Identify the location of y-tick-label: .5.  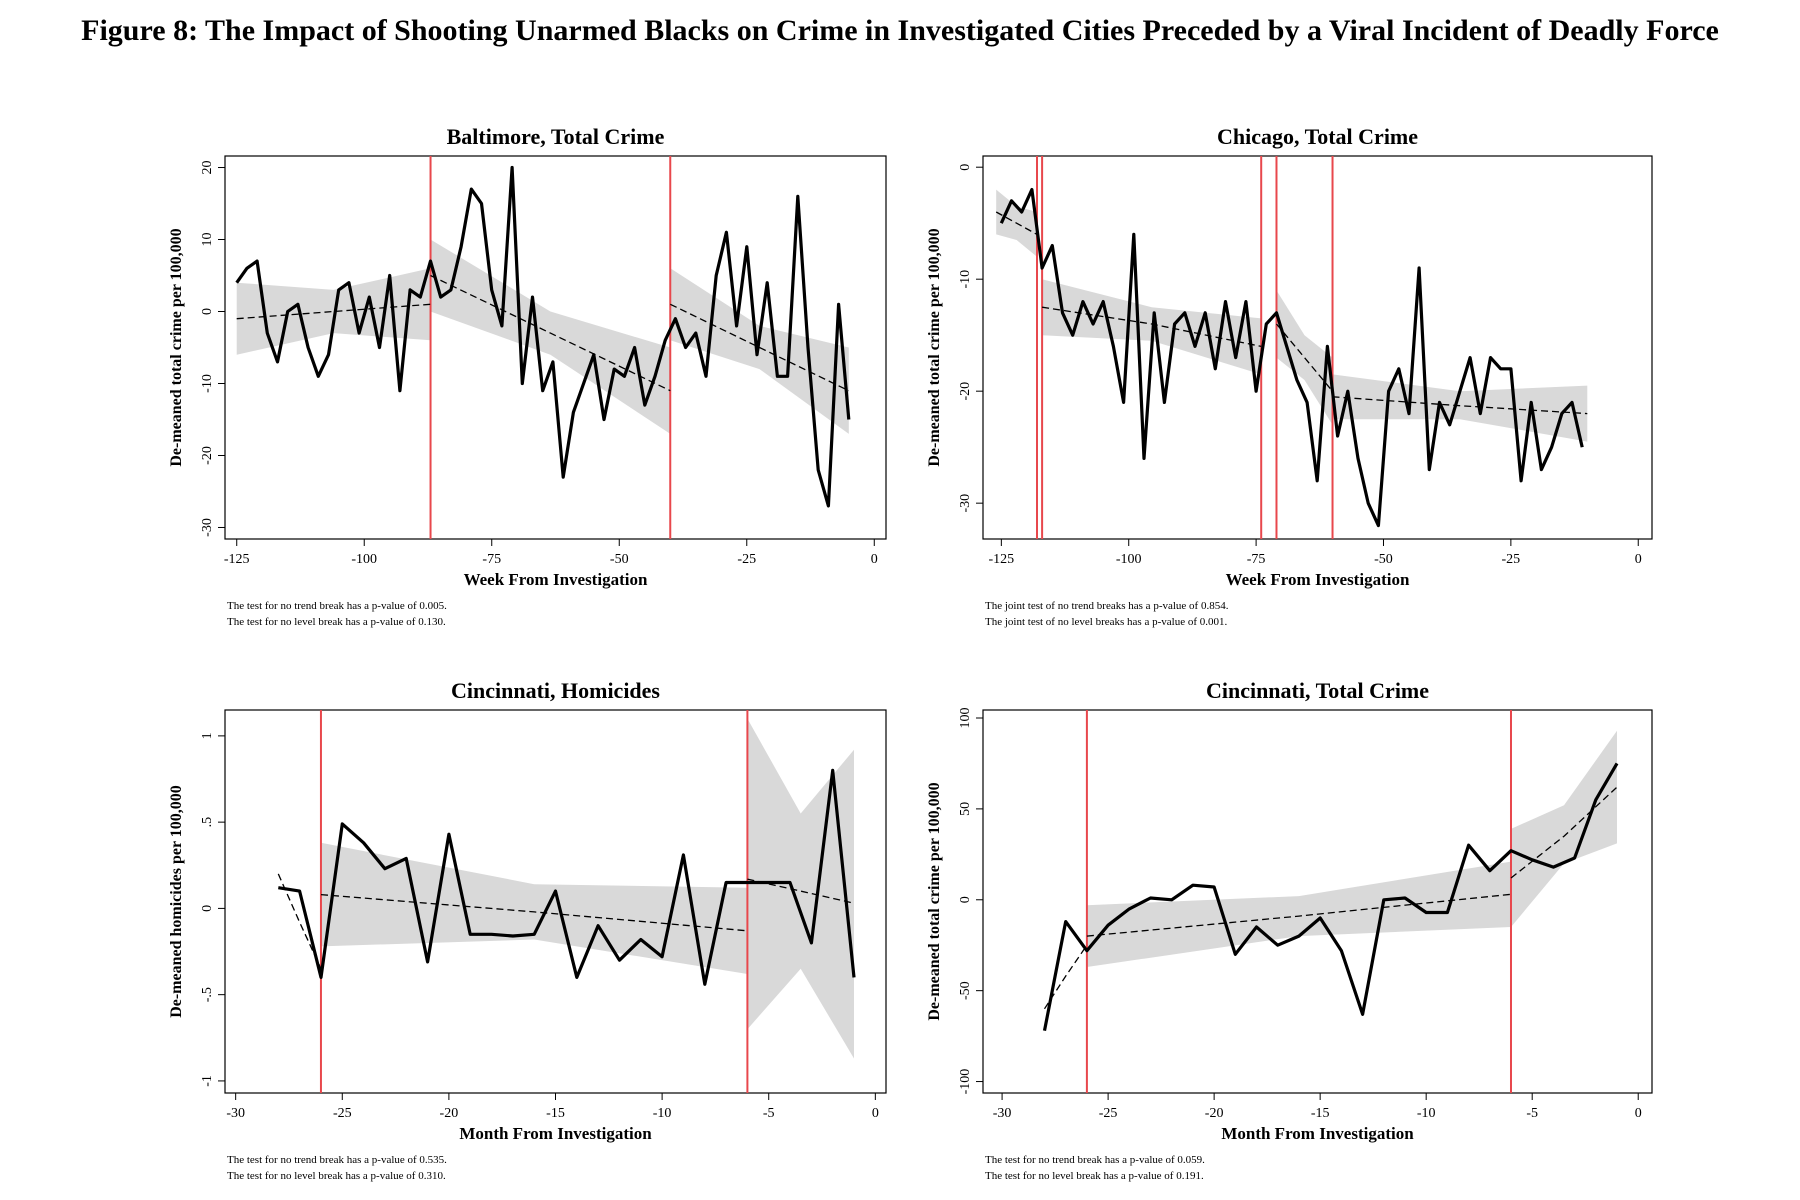
(207, 822).